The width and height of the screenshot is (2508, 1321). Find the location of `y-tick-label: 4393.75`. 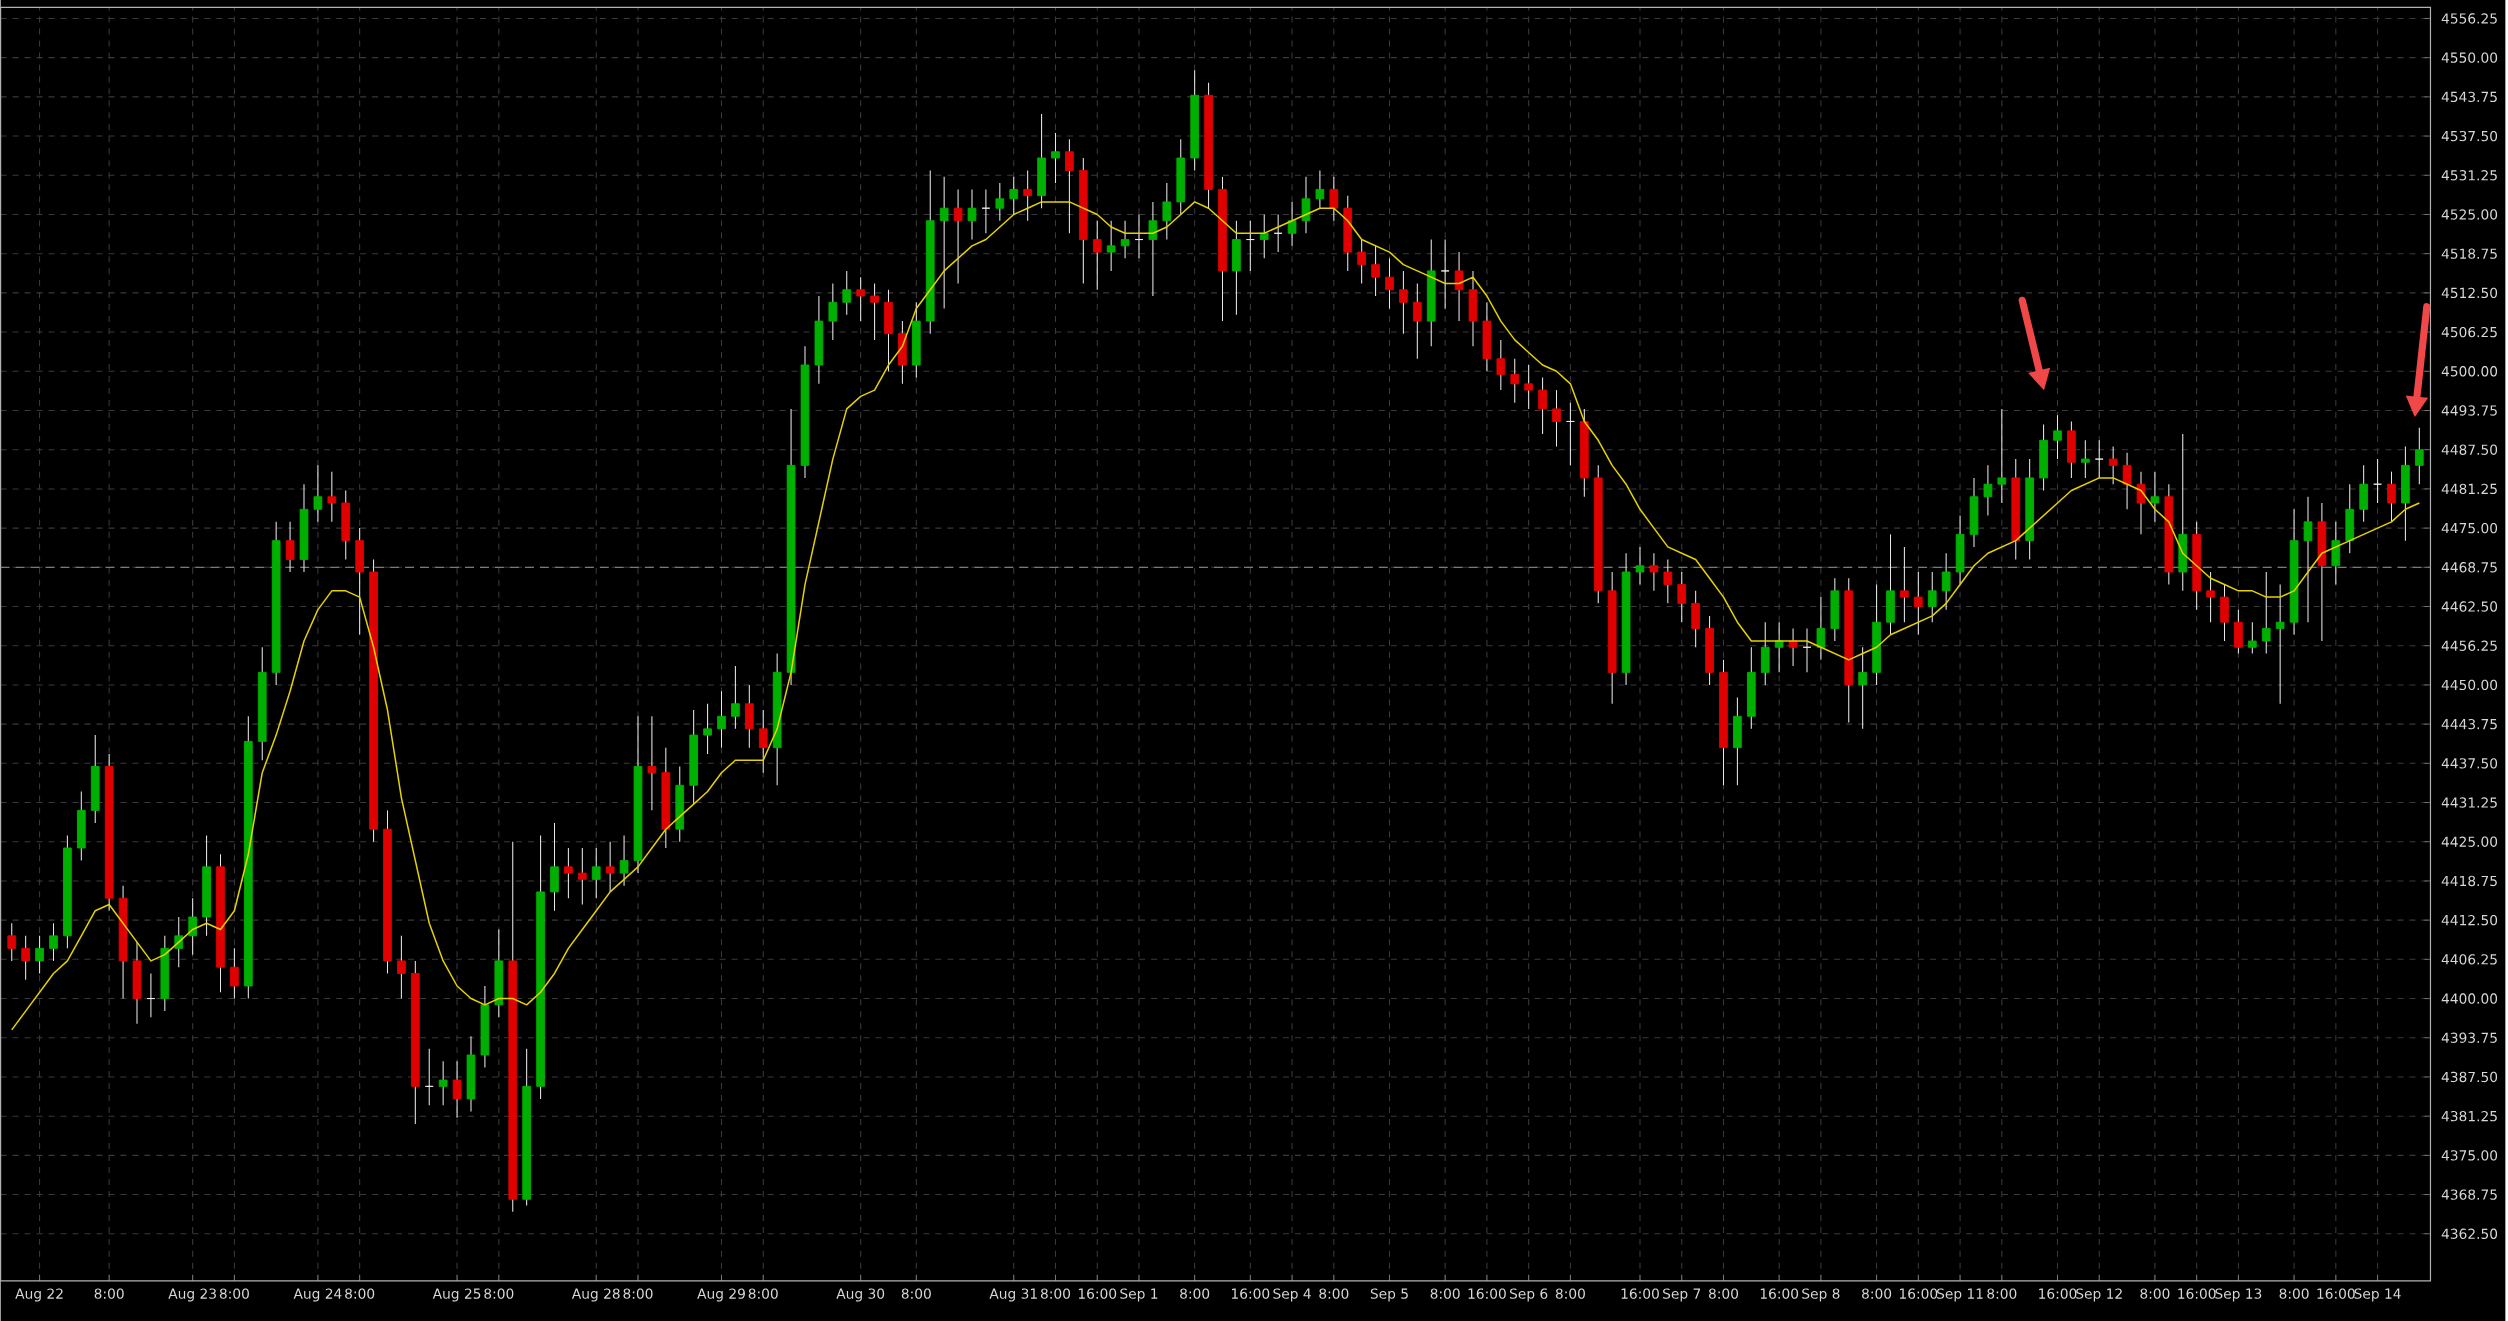

y-tick-label: 4393.75 is located at coordinates (2469, 1037).